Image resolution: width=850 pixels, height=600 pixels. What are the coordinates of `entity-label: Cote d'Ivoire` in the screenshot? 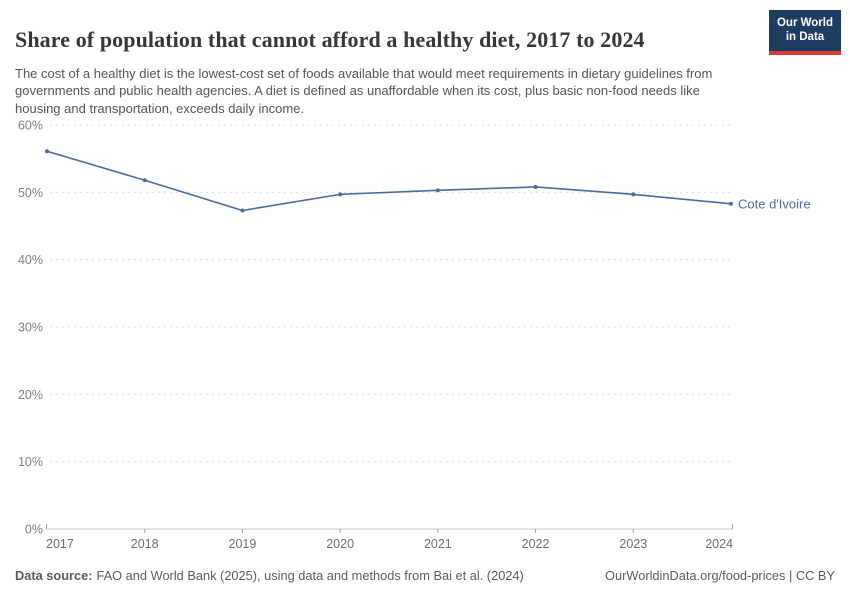 It's located at (774, 203).